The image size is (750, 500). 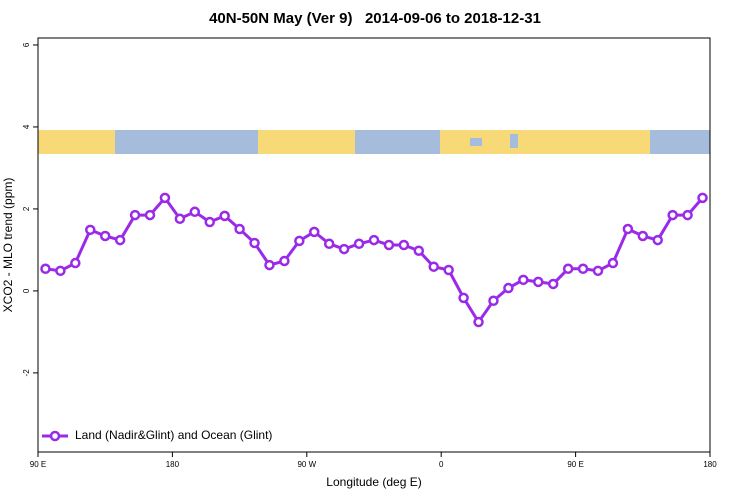 I want to click on y-tick-label: -2, so click(x=26, y=373).